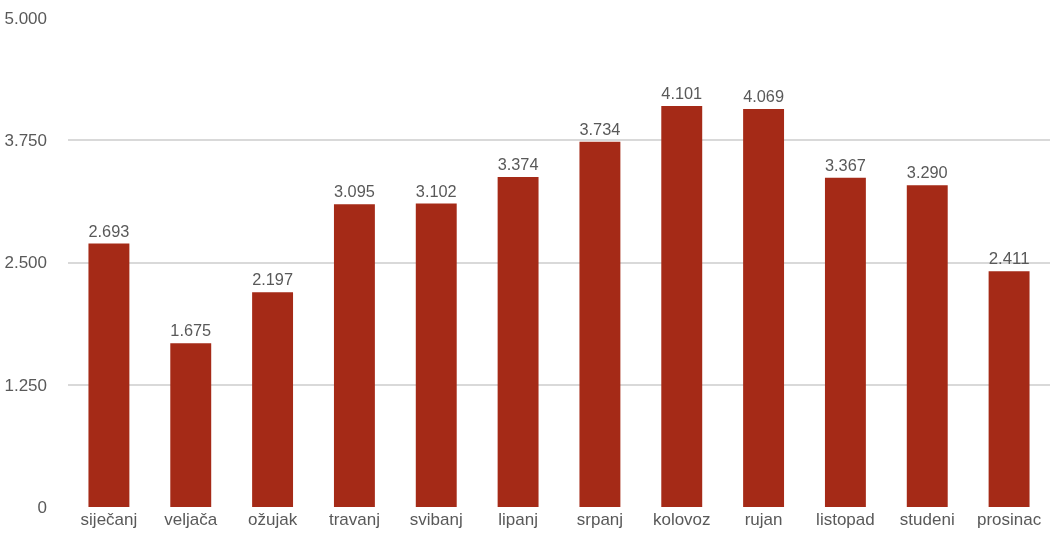 This screenshot has height=540, width=1054. I want to click on data-label: 2.197, so click(273, 279).